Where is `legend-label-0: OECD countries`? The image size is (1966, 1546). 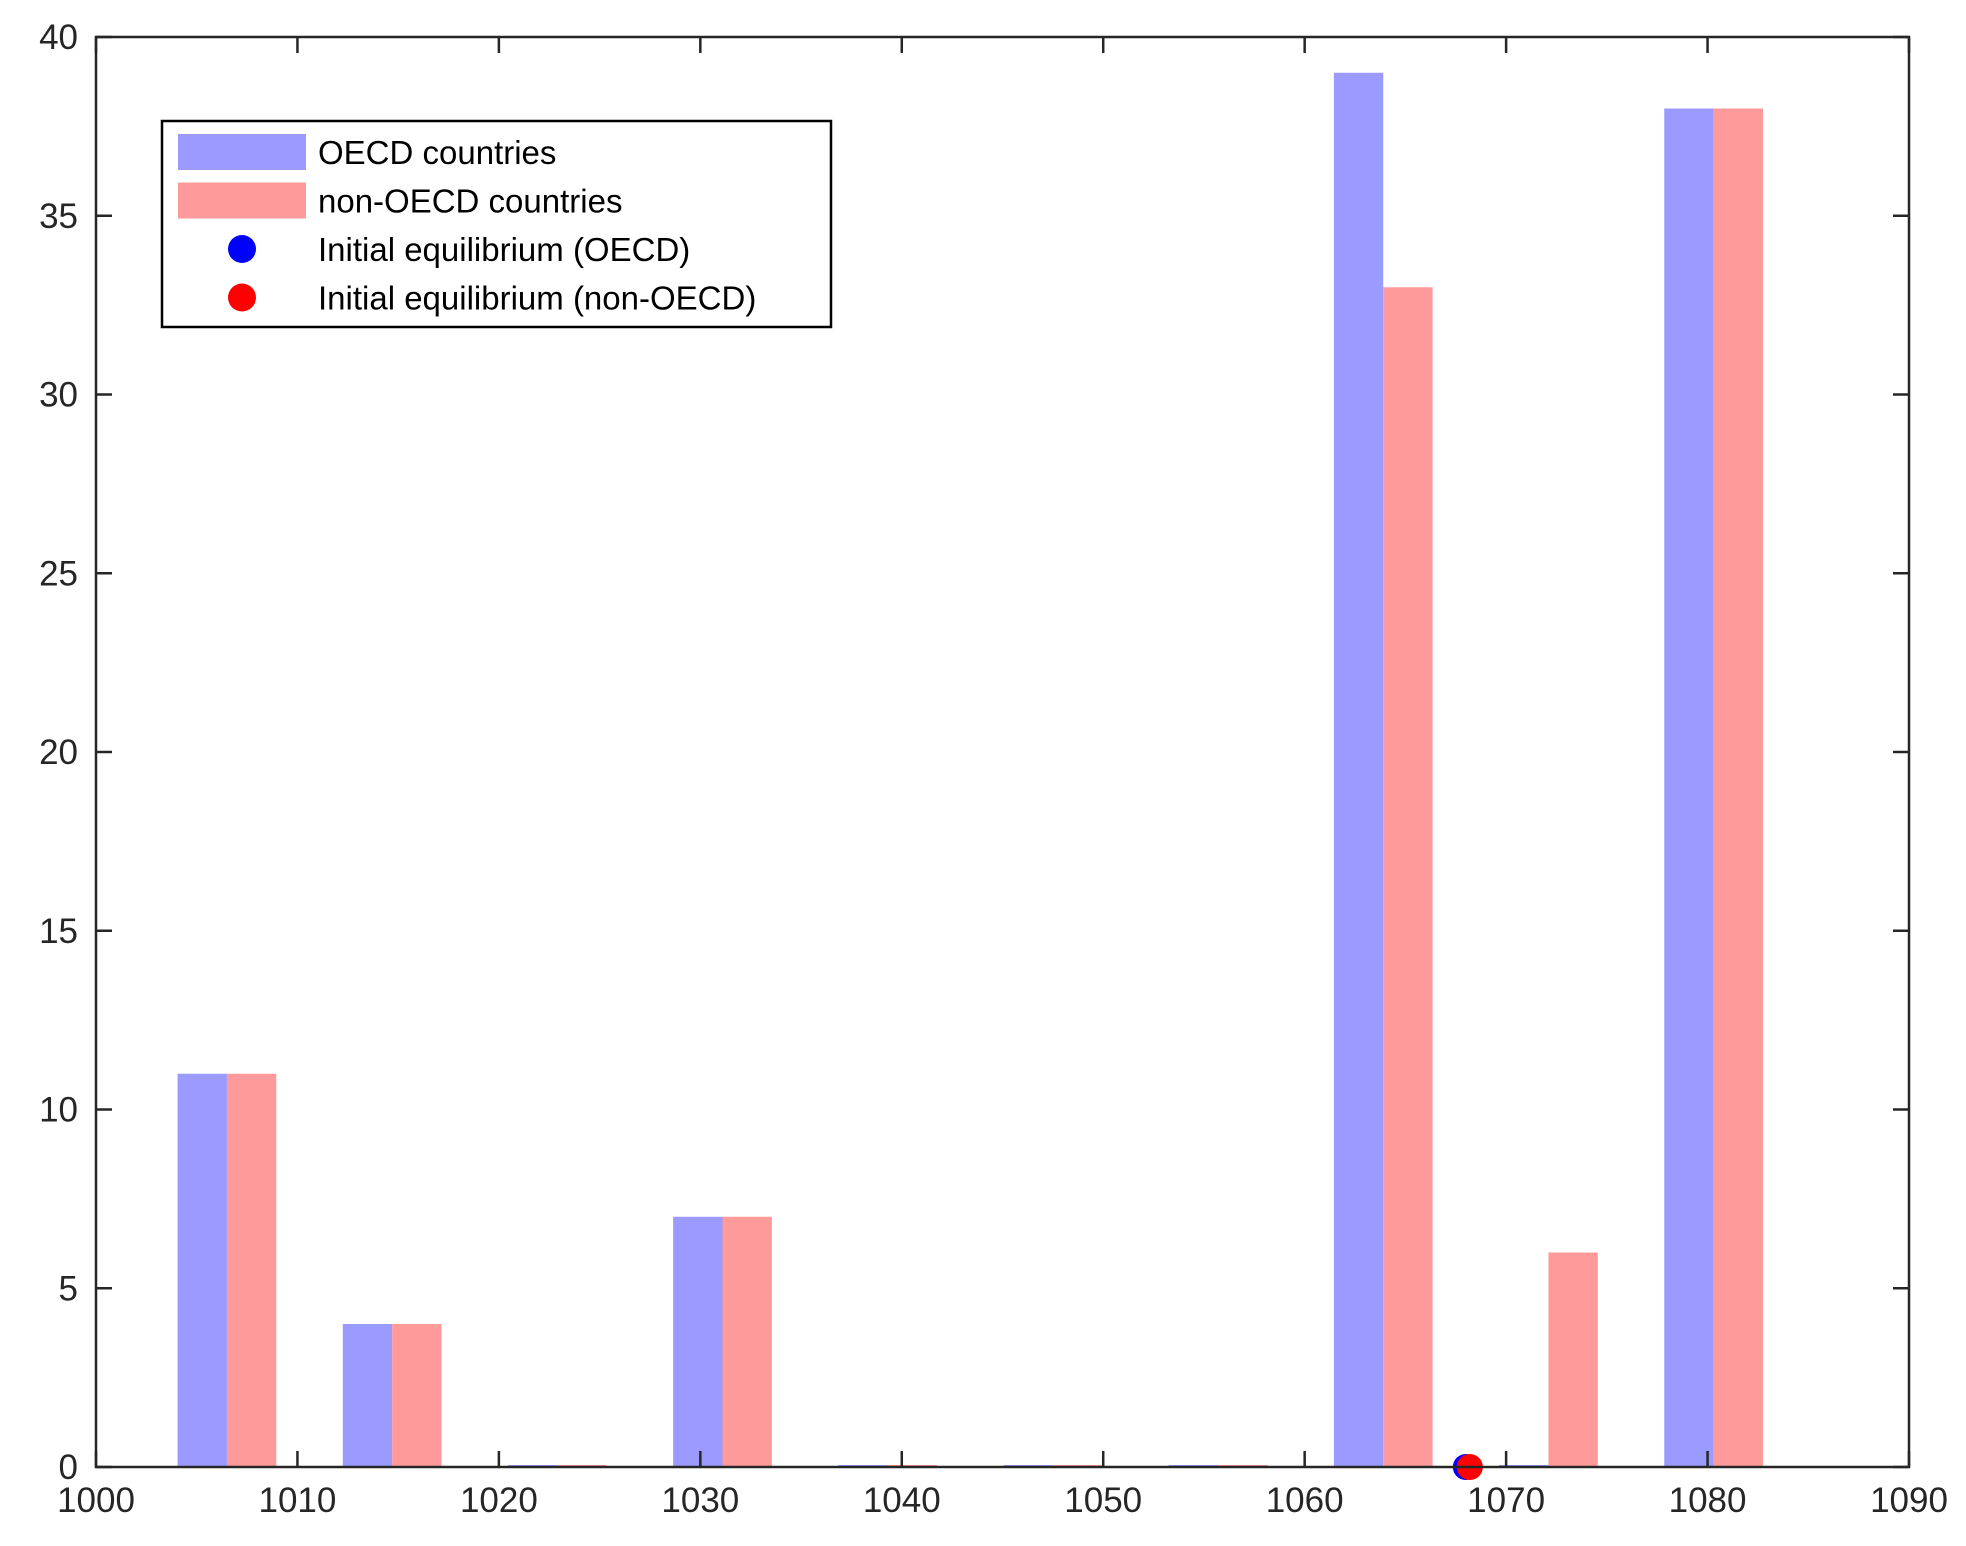 legend-label-0: OECD countries is located at coordinates (437, 152).